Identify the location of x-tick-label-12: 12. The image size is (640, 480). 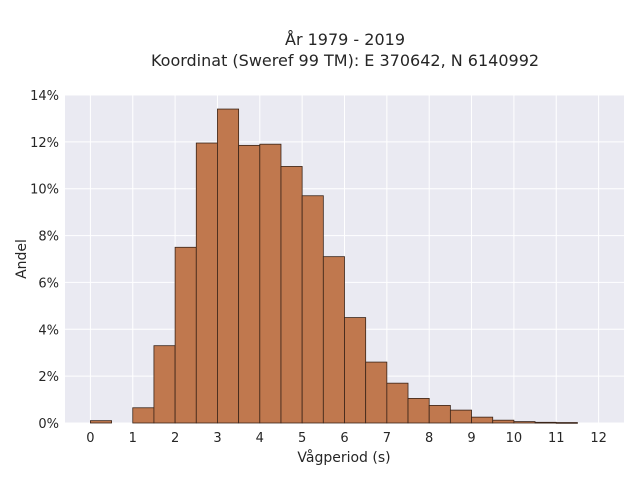
(598, 438).